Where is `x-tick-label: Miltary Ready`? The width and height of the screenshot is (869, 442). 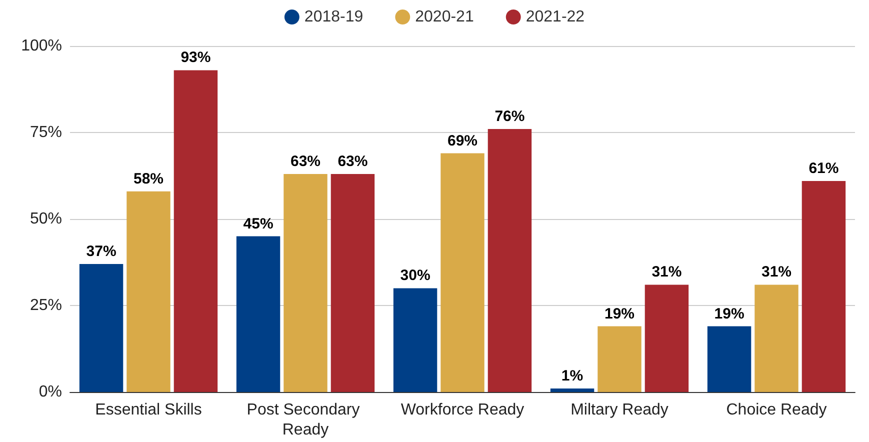 x-tick-label: Miltary Ready is located at coordinates (619, 410).